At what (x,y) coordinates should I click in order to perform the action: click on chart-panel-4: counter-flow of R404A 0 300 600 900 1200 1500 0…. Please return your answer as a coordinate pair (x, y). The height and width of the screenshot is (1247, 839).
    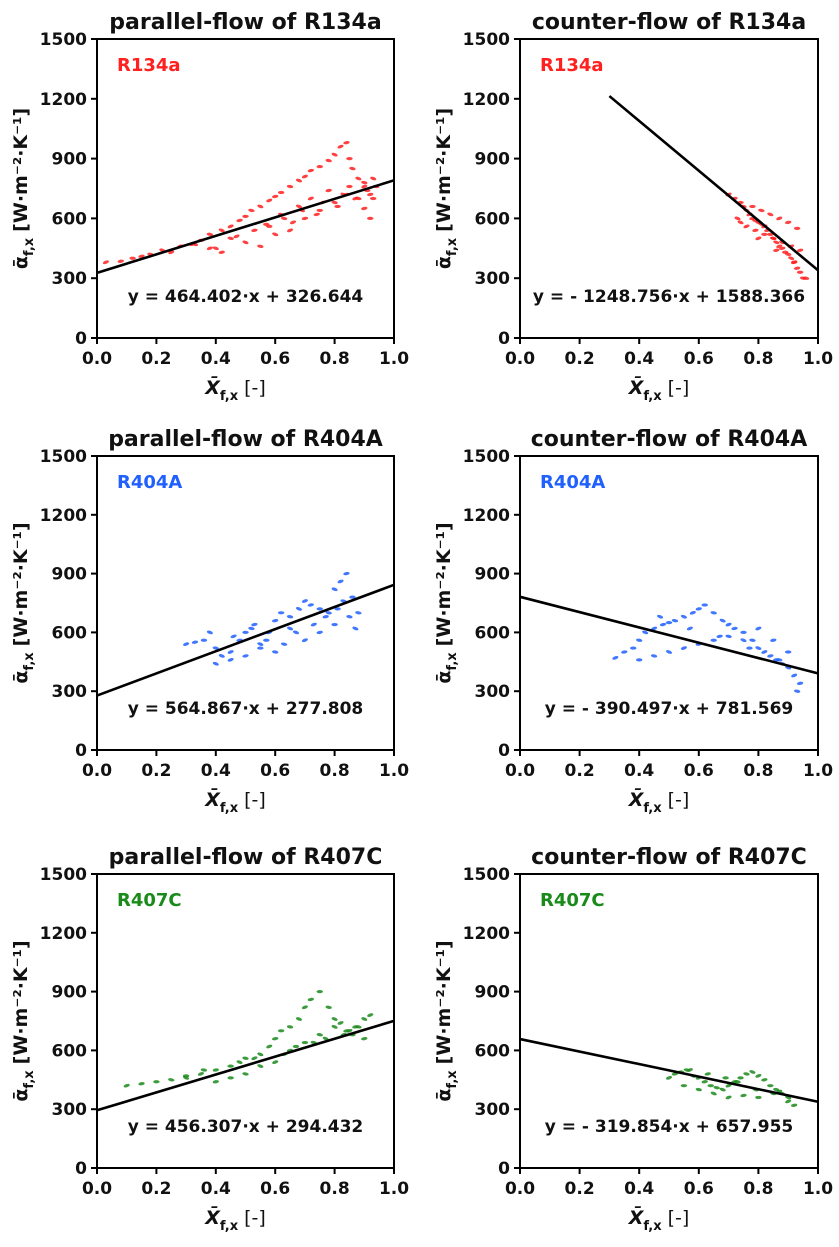
    Looking at the image, I should click on (633, 621).